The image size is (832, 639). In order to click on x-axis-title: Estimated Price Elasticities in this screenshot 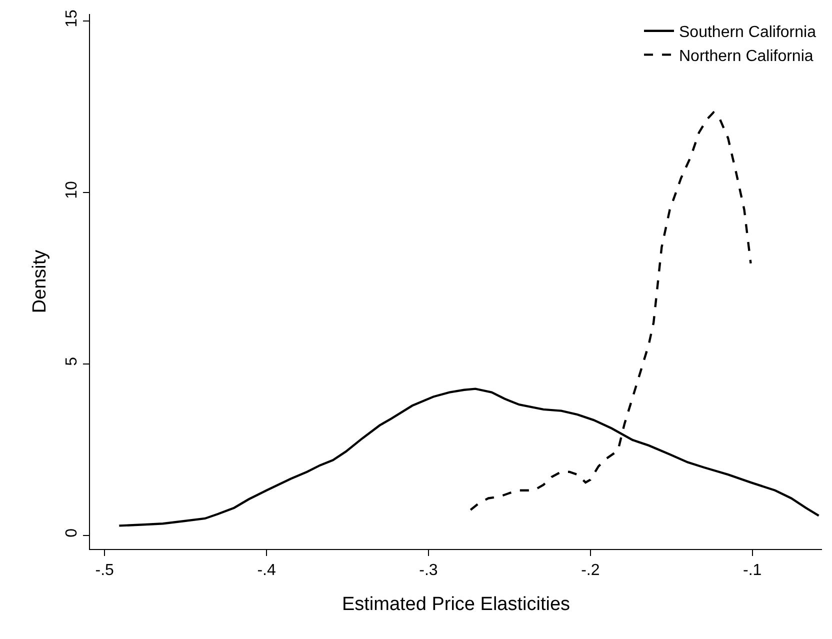, I will do `click(456, 604)`.